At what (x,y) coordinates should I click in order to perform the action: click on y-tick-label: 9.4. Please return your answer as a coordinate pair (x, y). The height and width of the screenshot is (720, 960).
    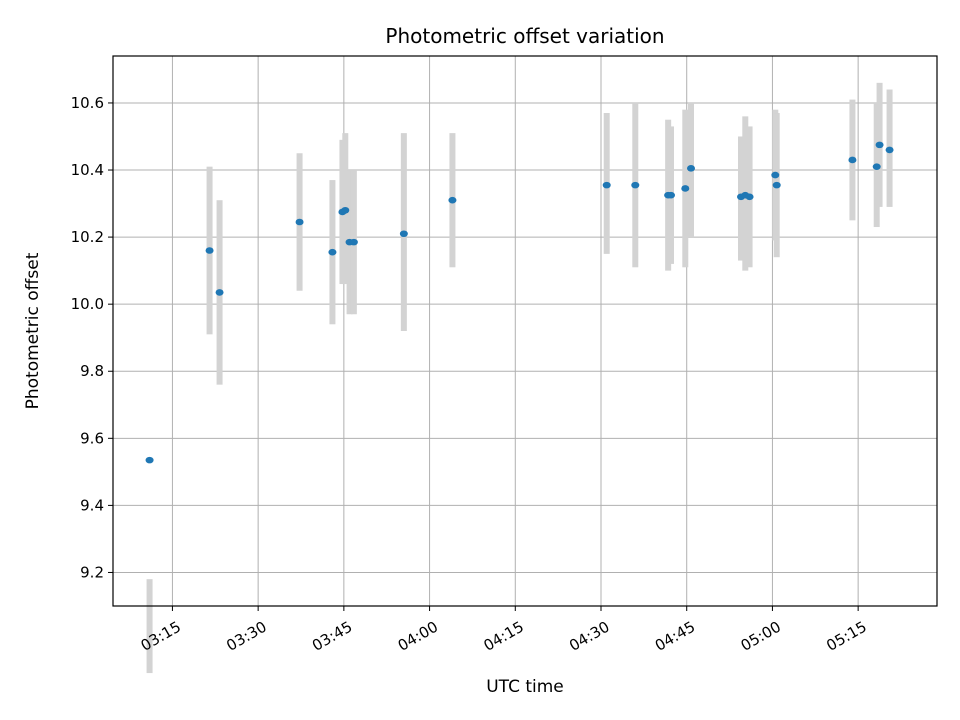
    Looking at the image, I should click on (92, 505).